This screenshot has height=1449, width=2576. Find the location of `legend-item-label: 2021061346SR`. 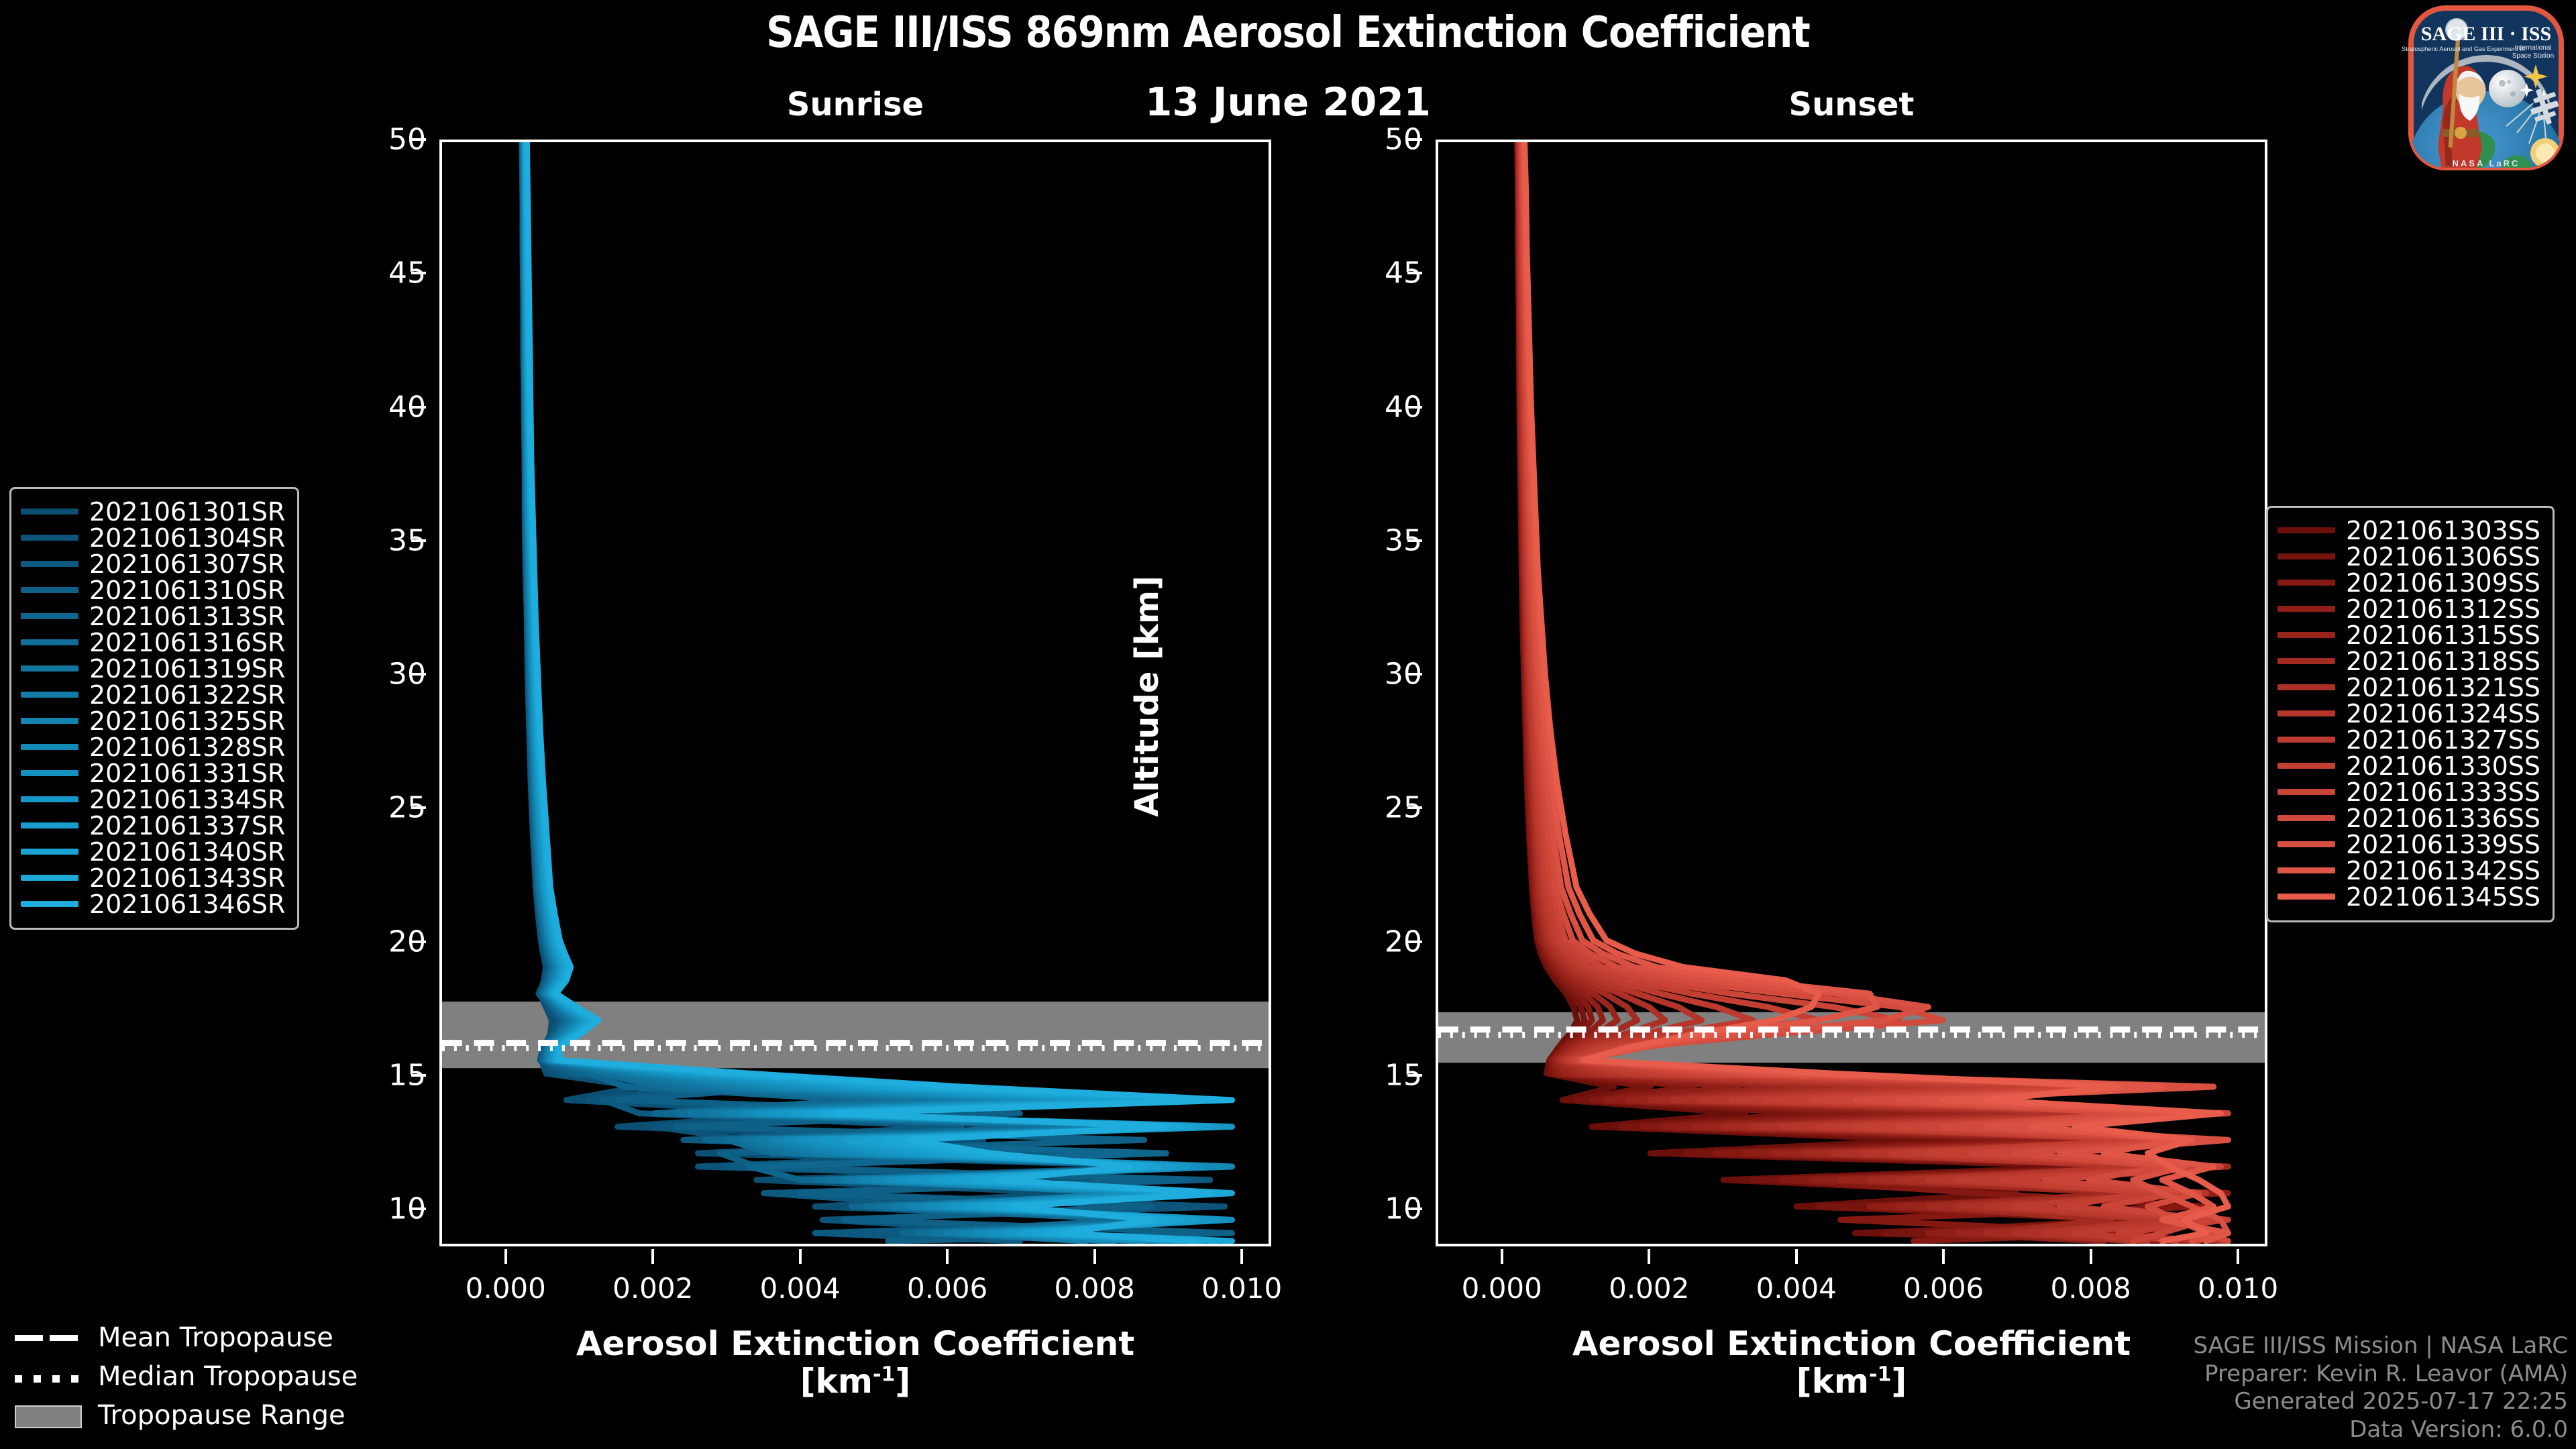

legend-item-label: 2021061346SR is located at coordinates (187, 904).